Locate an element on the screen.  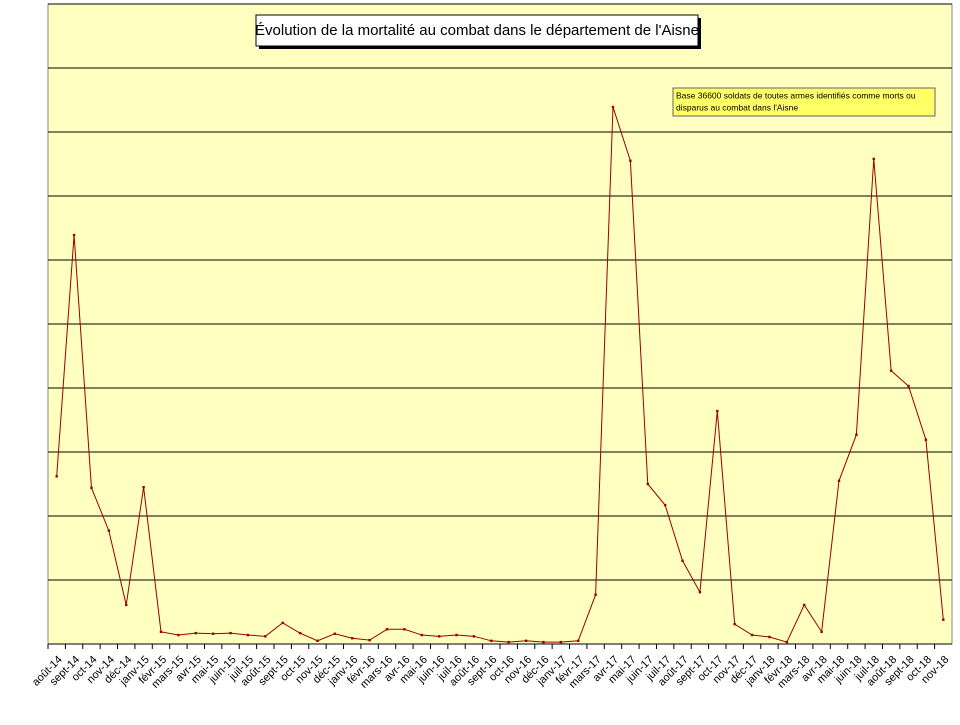
title-box is located at coordinates (477, 30).